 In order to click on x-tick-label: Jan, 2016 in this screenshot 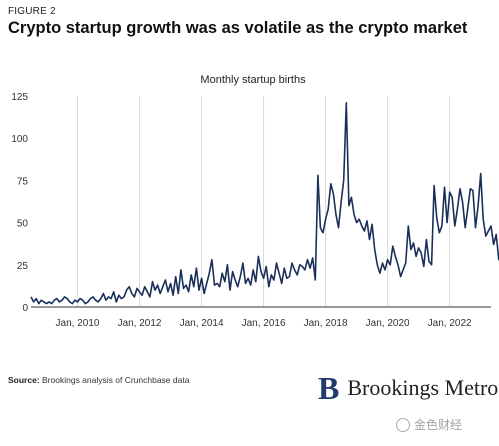, I will do `click(264, 323)`.